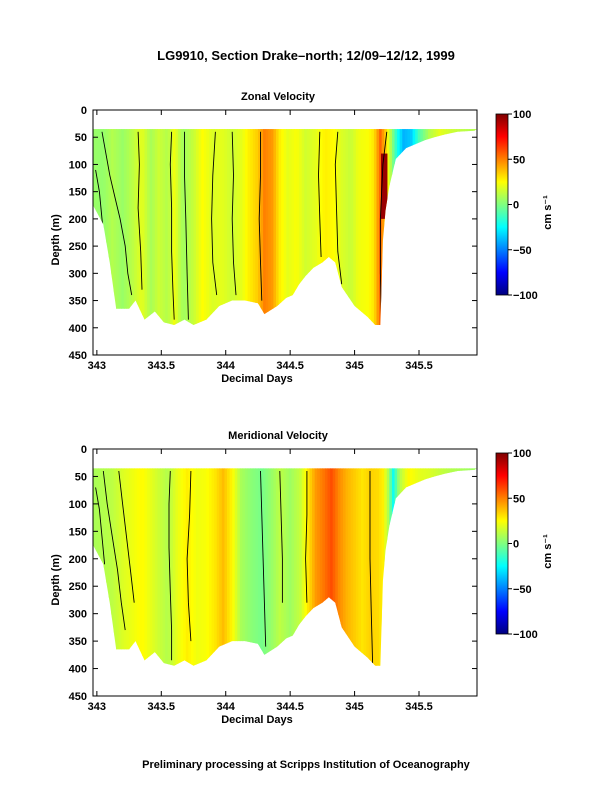 This screenshot has width=612, height=792. What do you see at coordinates (162, 366) in the screenshot?
I see `x-tick-label: 343.5` at bounding box center [162, 366].